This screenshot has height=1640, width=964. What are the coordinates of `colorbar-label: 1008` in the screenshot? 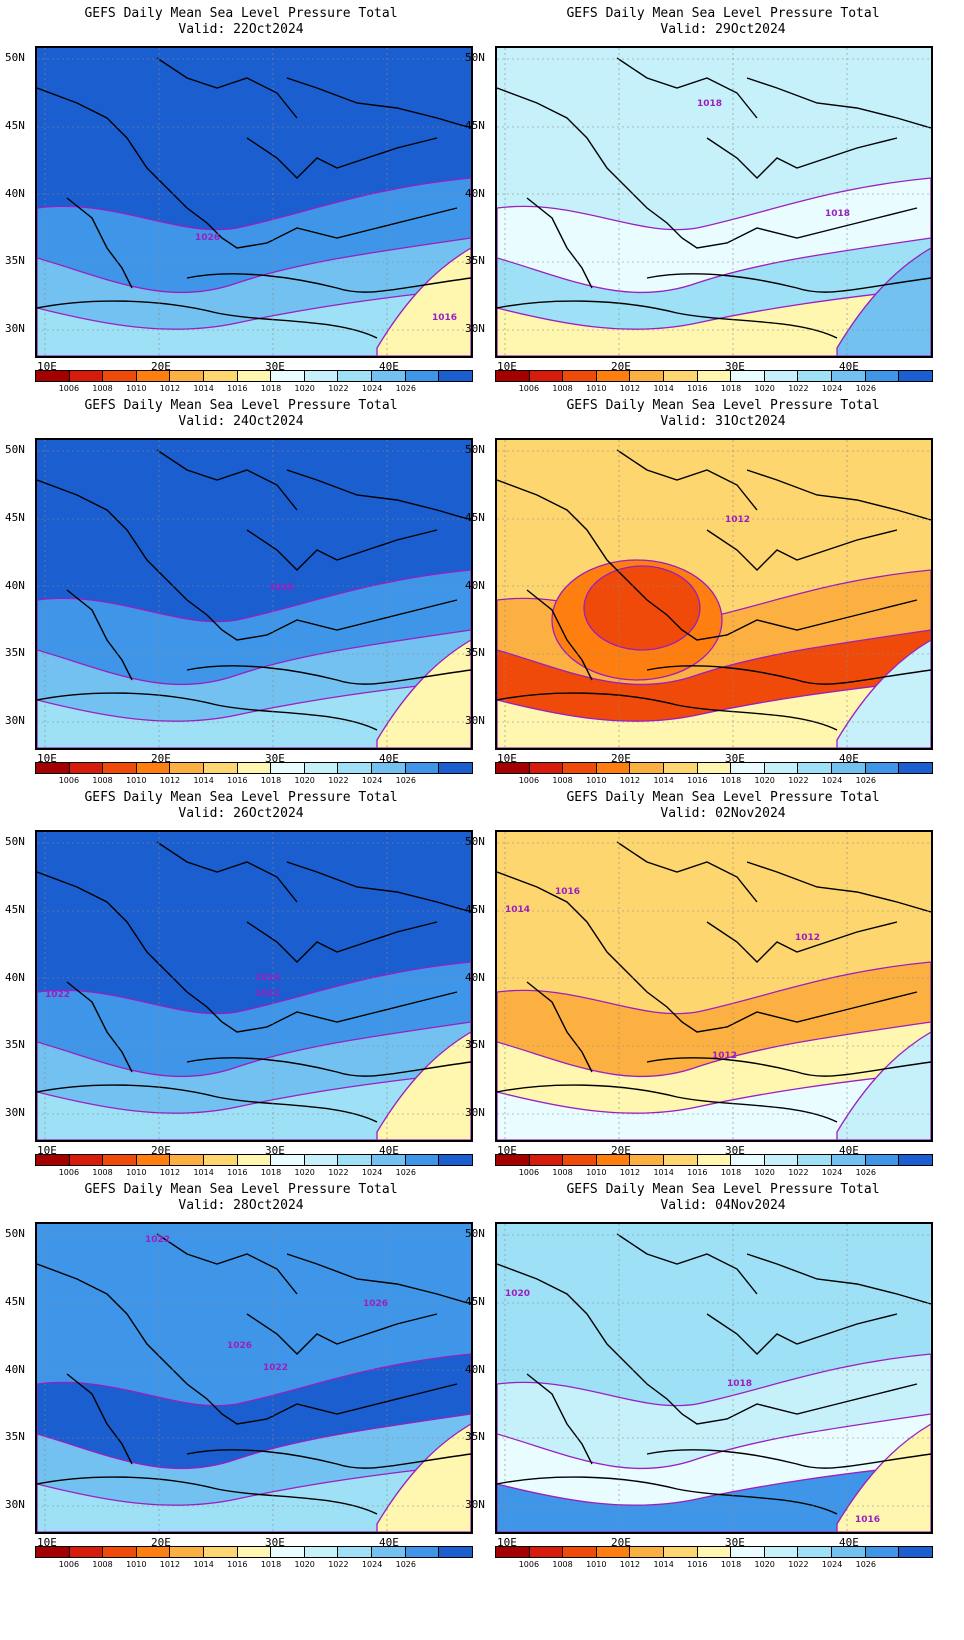 It's located at (562, 1172).